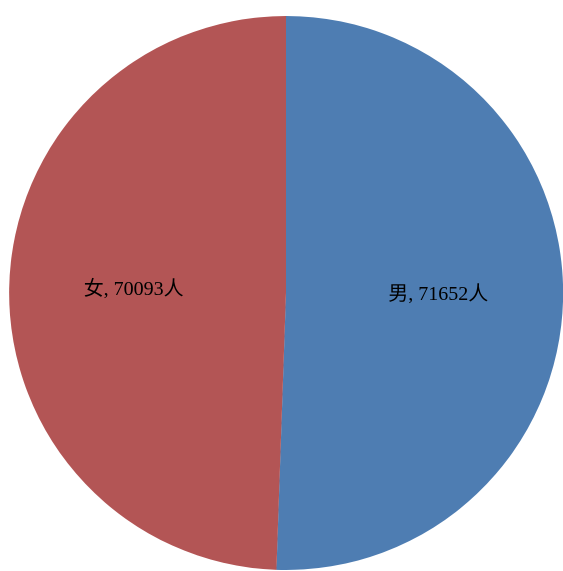 Image resolution: width=563 pixels, height=571 pixels. I want to click on pie-label-female: 女, 70093人, so click(134, 288).